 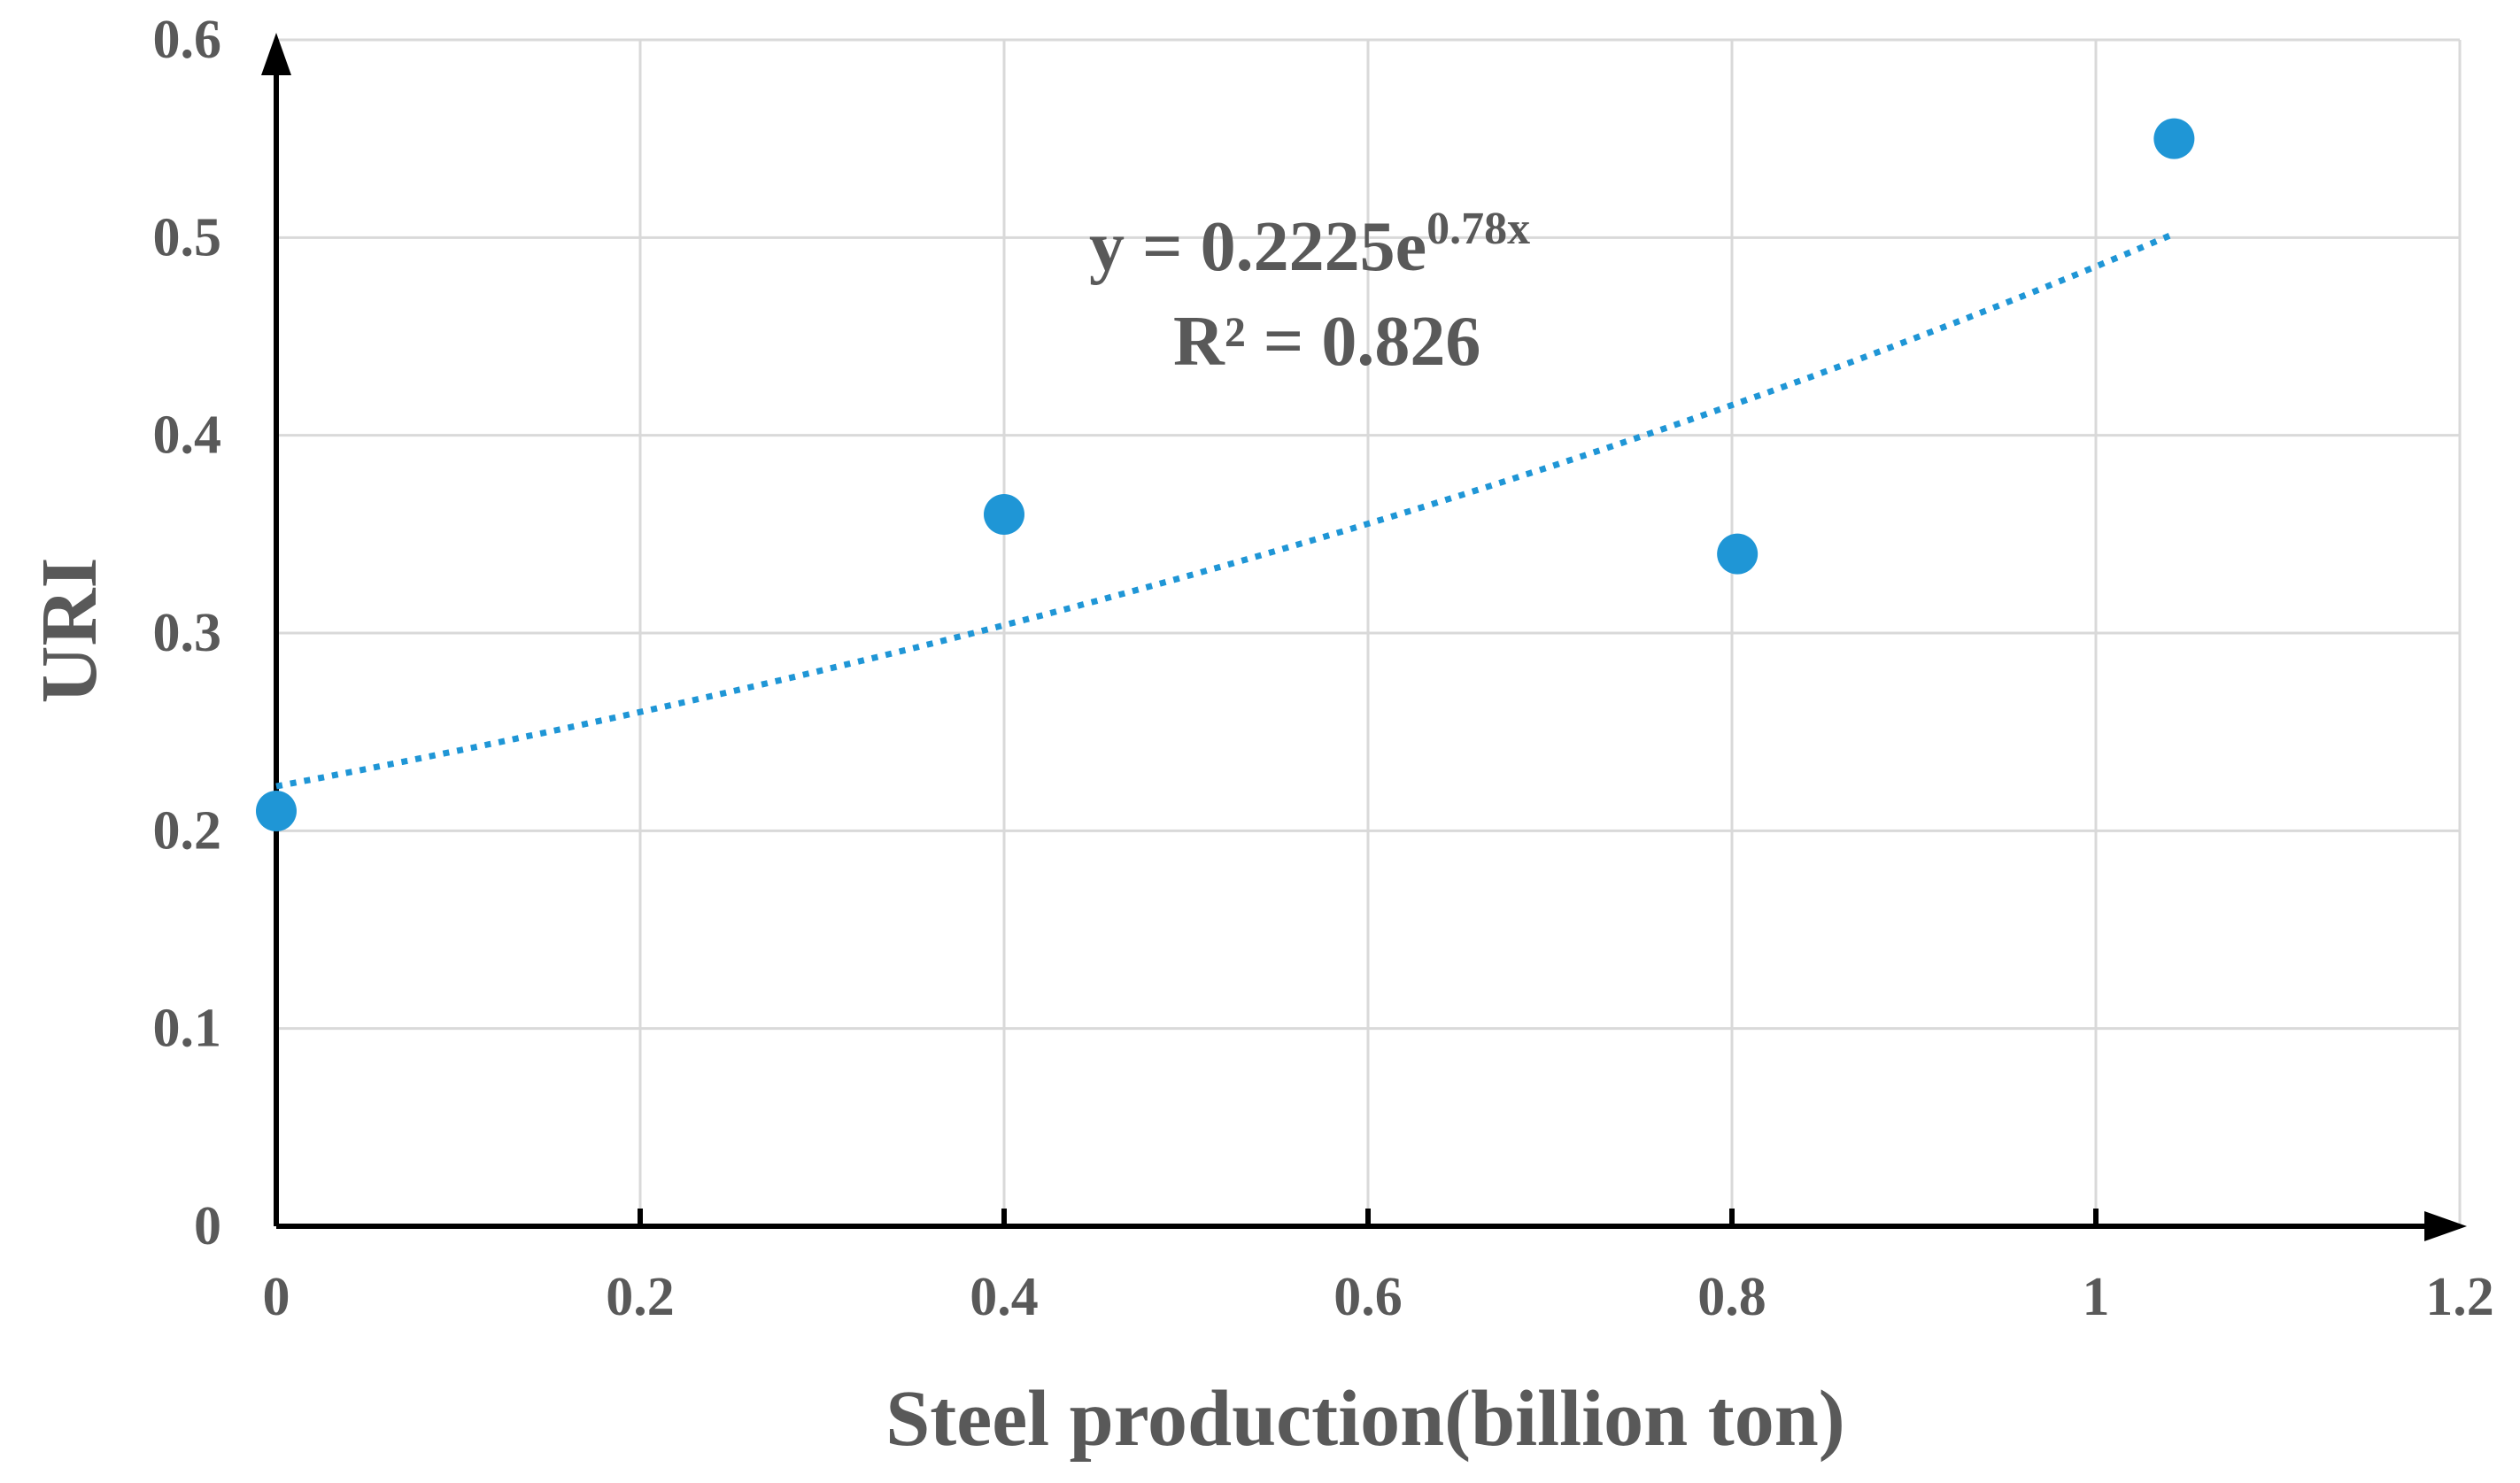 I want to click on x-tick-label: 0, so click(x=276, y=1297).